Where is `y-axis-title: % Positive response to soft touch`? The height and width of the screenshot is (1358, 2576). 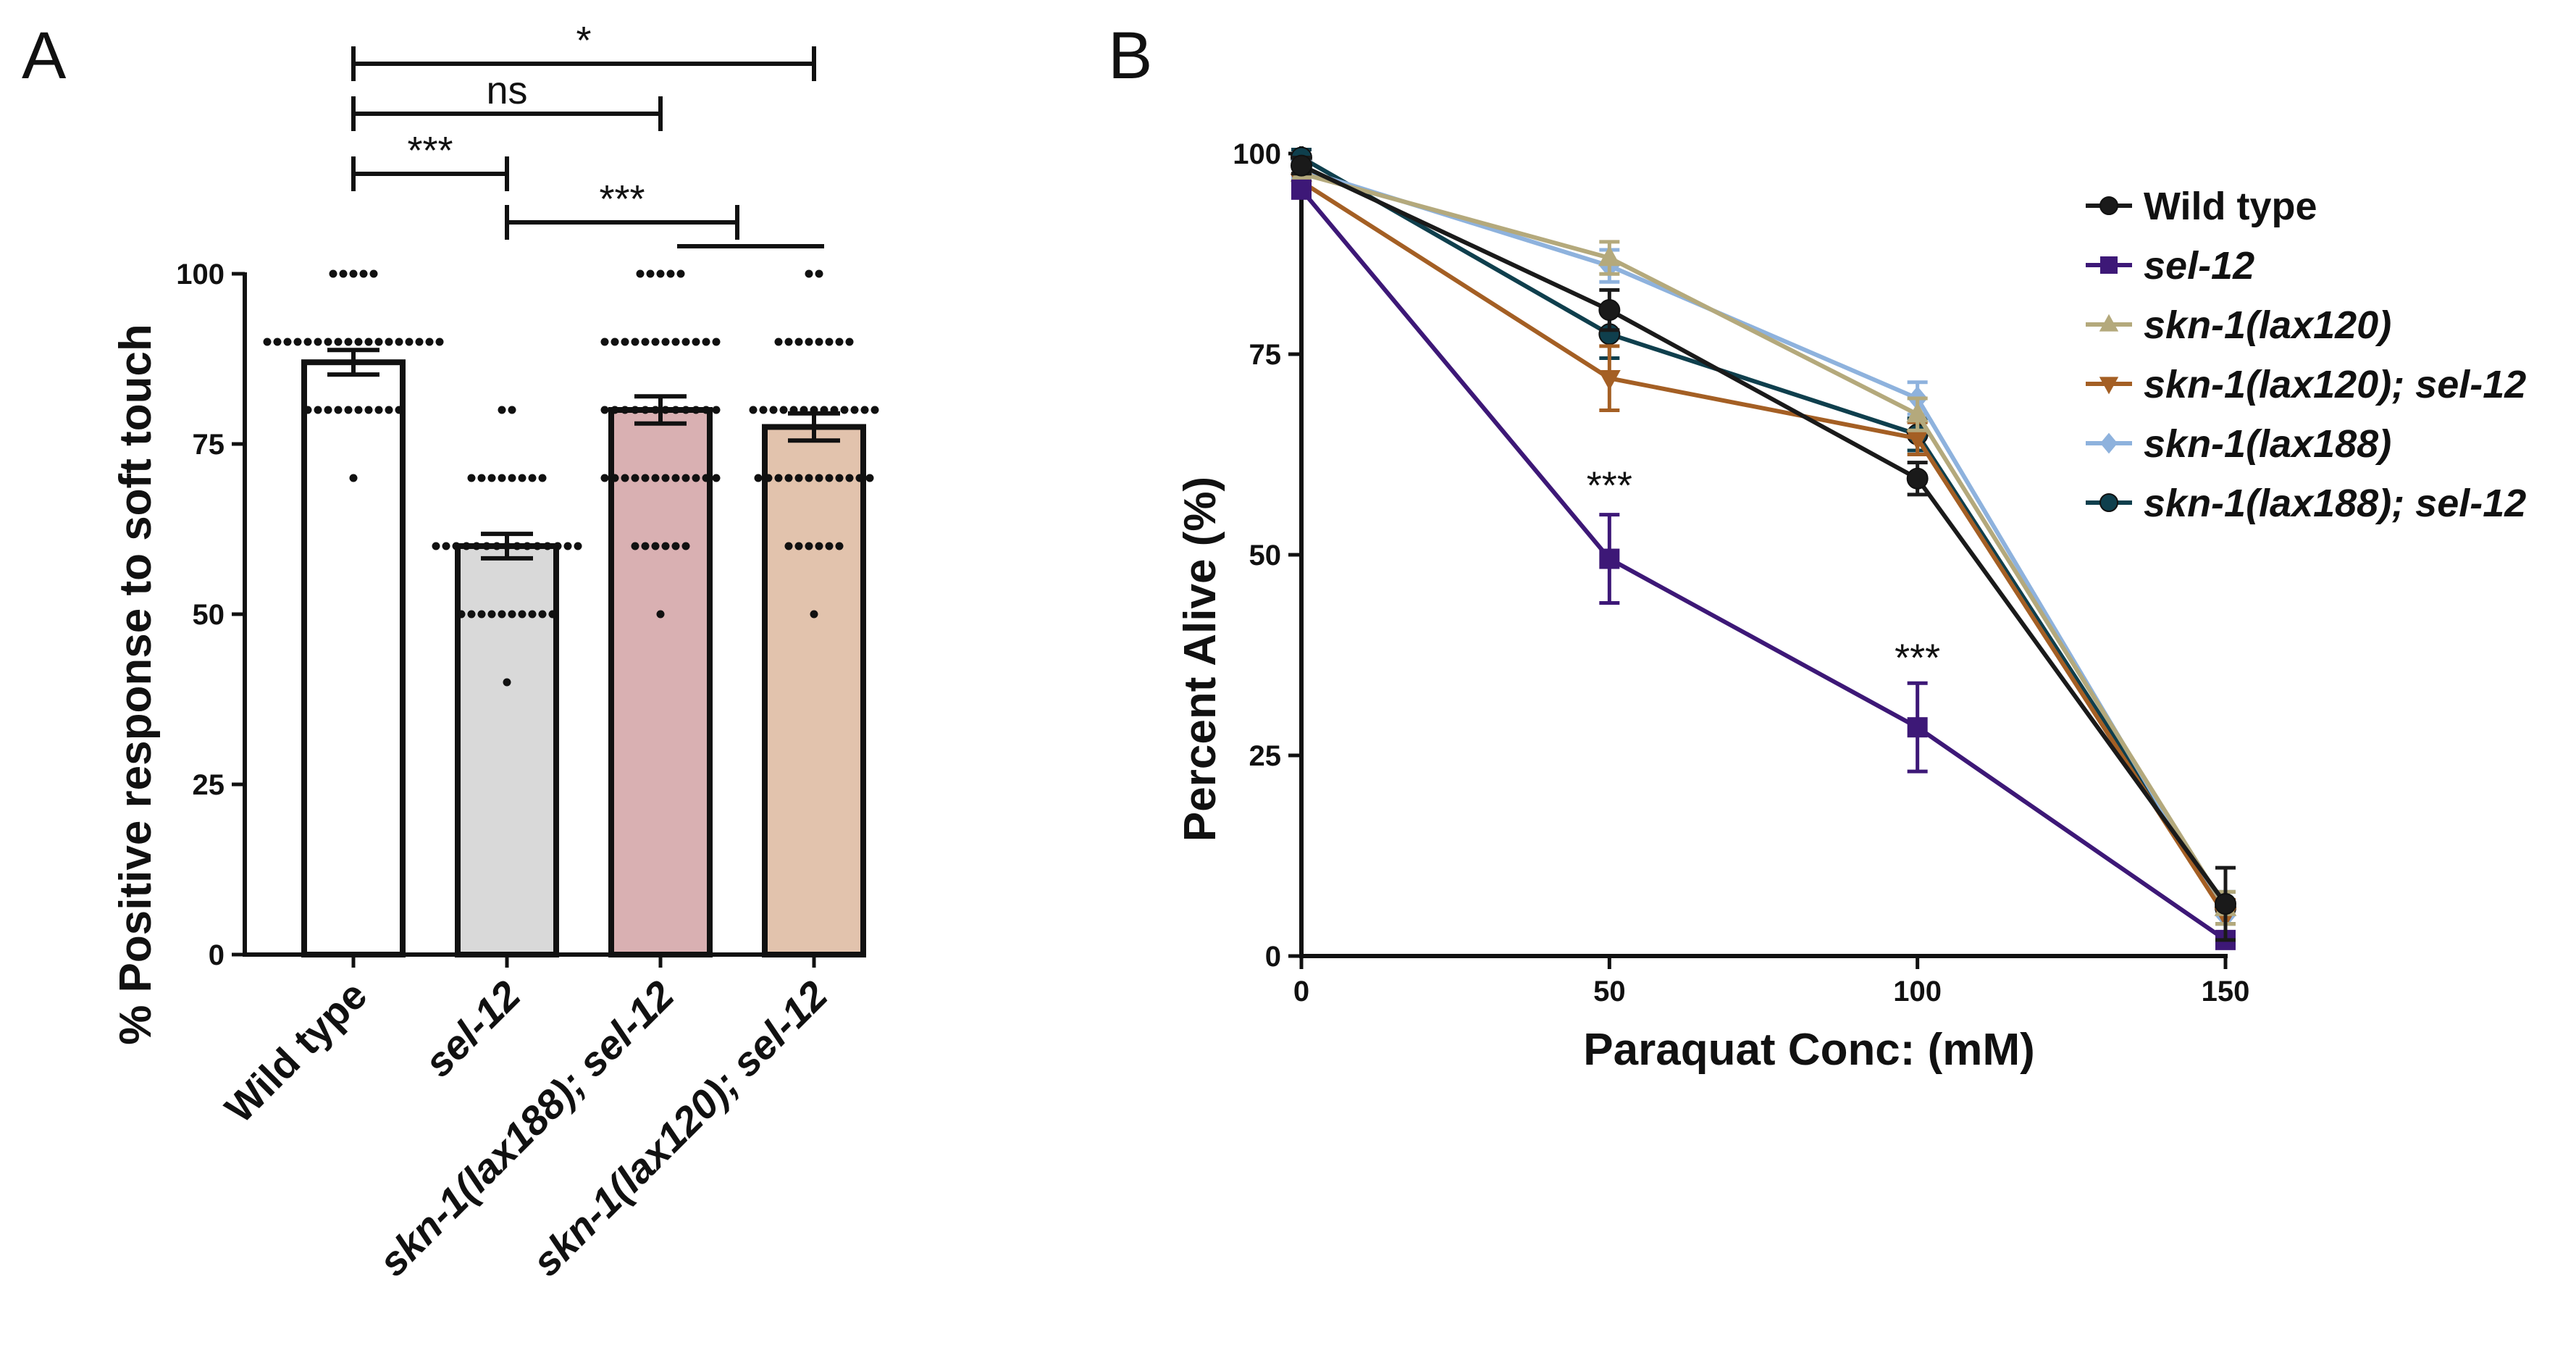
y-axis-title: % Positive response to soft touch is located at coordinates (136, 684).